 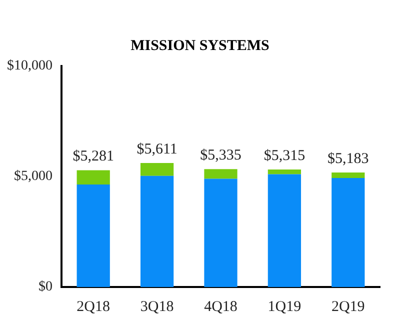 What do you see at coordinates (93, 306) in the screenshot?
I see `x-tick-label: 2Q18` at bounding box center [93, 306].